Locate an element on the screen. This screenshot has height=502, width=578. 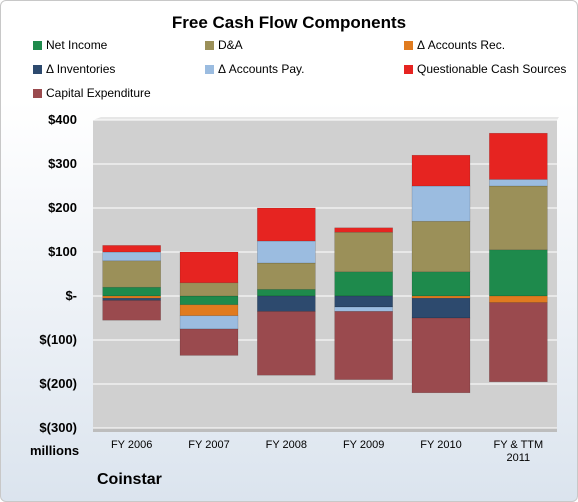
legend-item: Questionable Cash Sources is located at coordinates (485, 69).